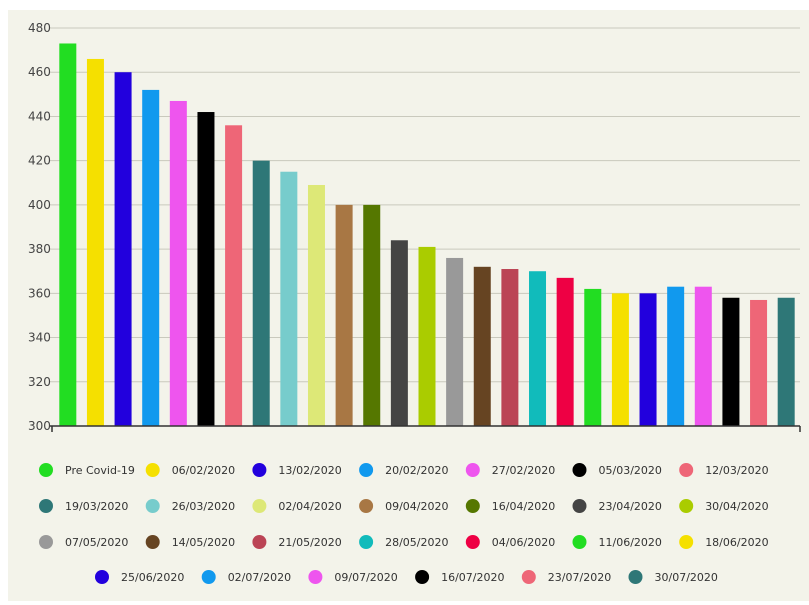 This screenshot has height=605, width=809. Describe the element at coordinates (203, 470) in the screenshot. I see `legend-label: 06/02/2020` at that location.